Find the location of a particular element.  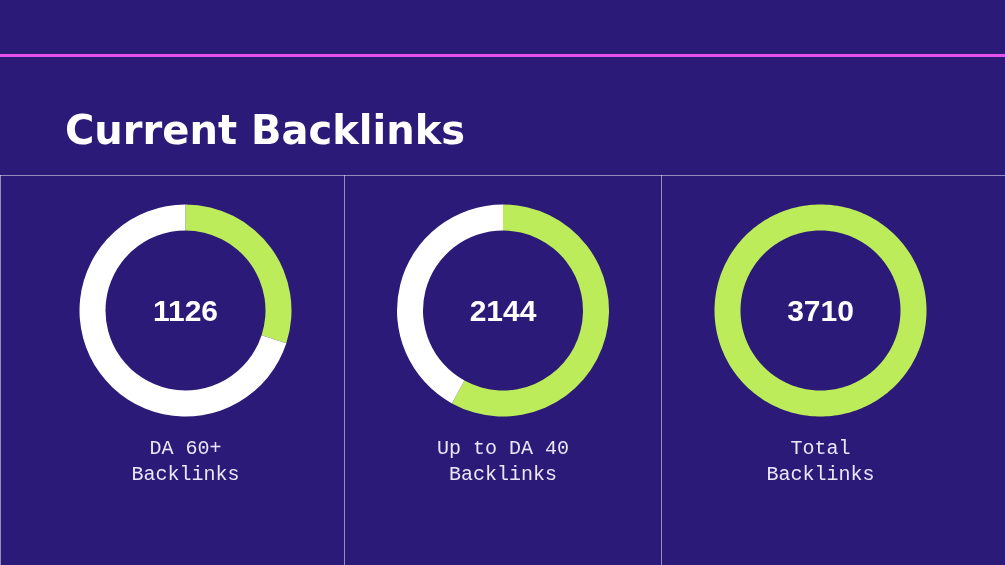

text: 2144 is located at coordinates (503, 310).